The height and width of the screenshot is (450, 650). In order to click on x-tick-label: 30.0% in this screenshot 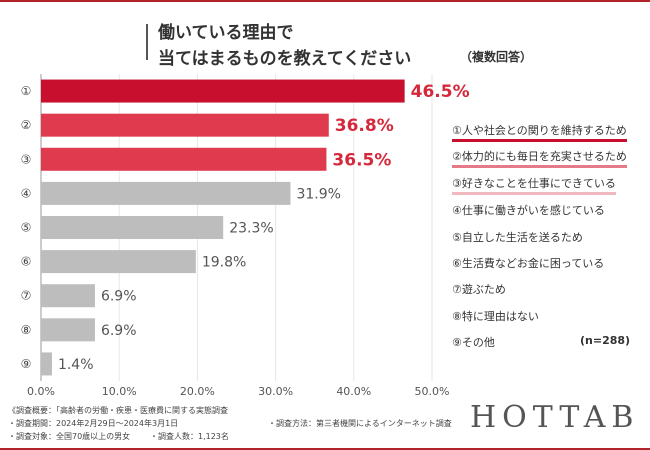, I will do `click(275, 391)`.